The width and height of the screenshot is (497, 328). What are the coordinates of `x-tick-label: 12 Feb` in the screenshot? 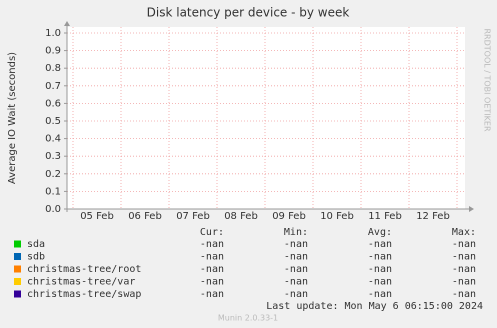 It's located at (433, 216).